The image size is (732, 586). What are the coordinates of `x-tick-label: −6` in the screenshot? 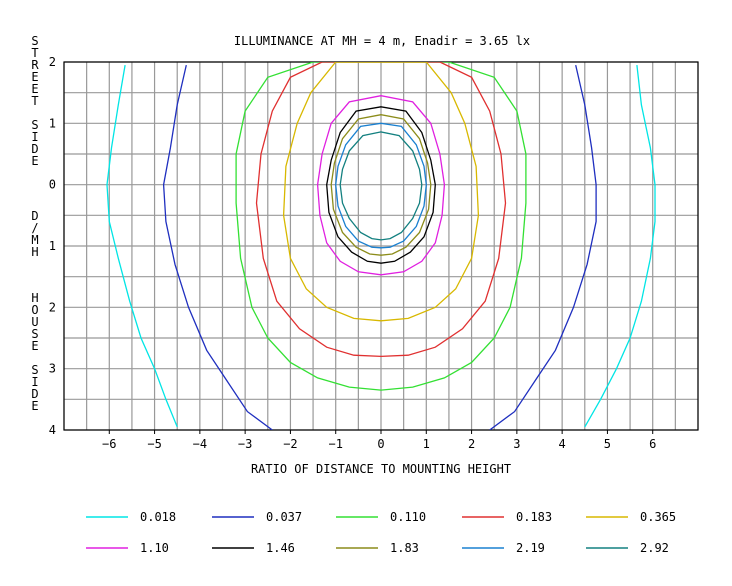 It's located at (109, 444).